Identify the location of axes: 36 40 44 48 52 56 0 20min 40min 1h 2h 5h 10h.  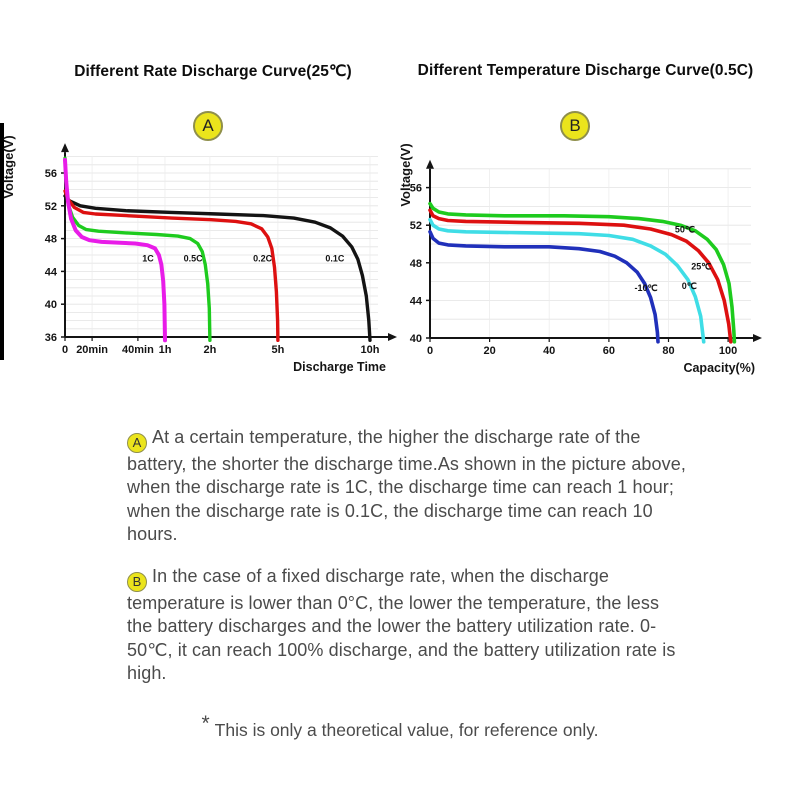
(221, 249).